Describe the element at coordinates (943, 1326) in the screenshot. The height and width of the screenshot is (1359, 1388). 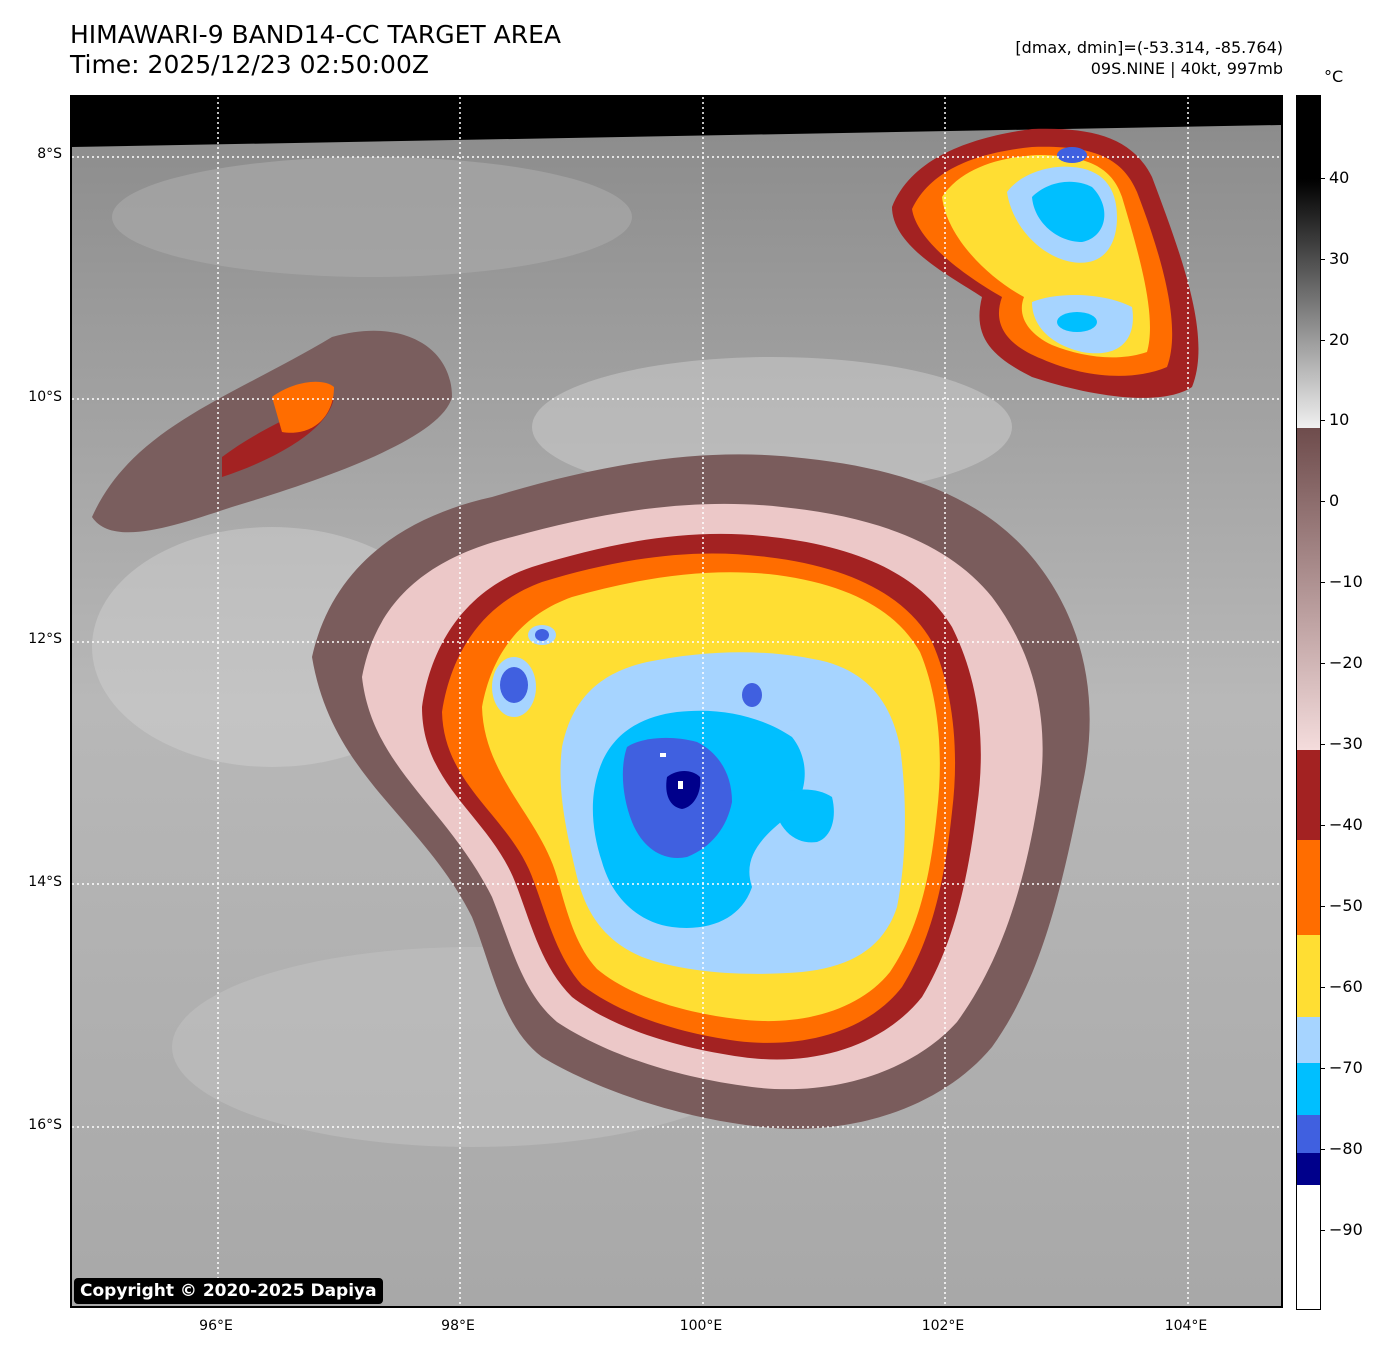
I see `lon-label-102e: 102°E` at that location.